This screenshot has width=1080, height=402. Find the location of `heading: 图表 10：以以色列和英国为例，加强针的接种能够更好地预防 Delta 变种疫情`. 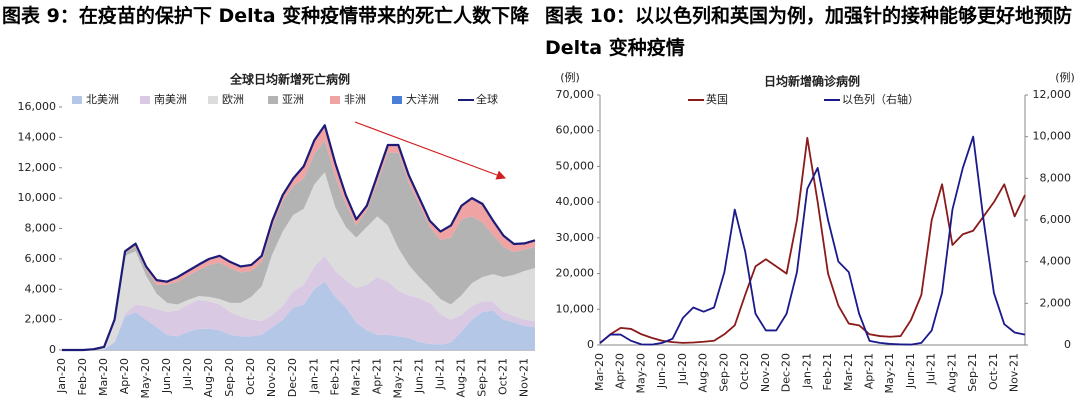

heading: 图表 10：以以色列和英国为例，加强针的接种能够更好地预防 Delta 变种疫情 is located at coordinates (809, 32).